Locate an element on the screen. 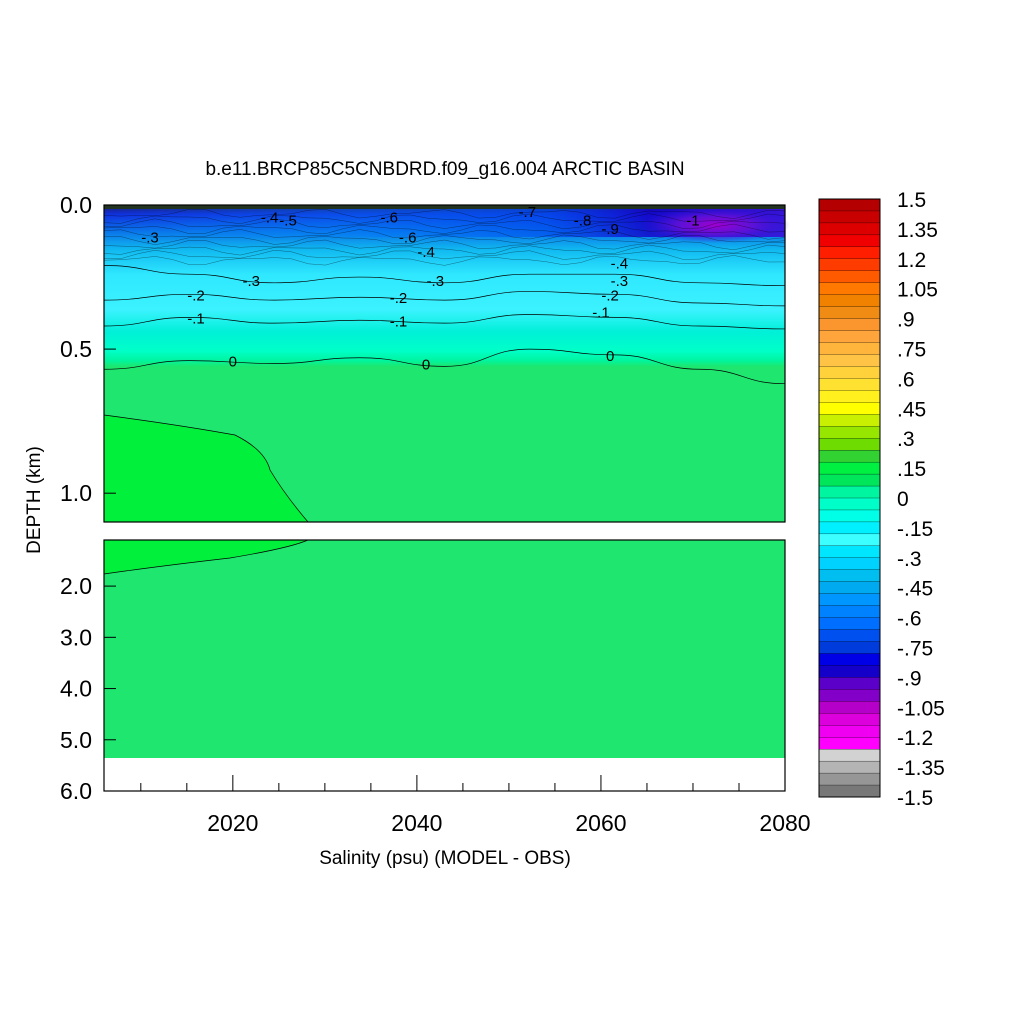 Image resolution: width=1024 pixels, height=1029 pixels. x-tick-label: 2060 is located at coordinates (600, 823).